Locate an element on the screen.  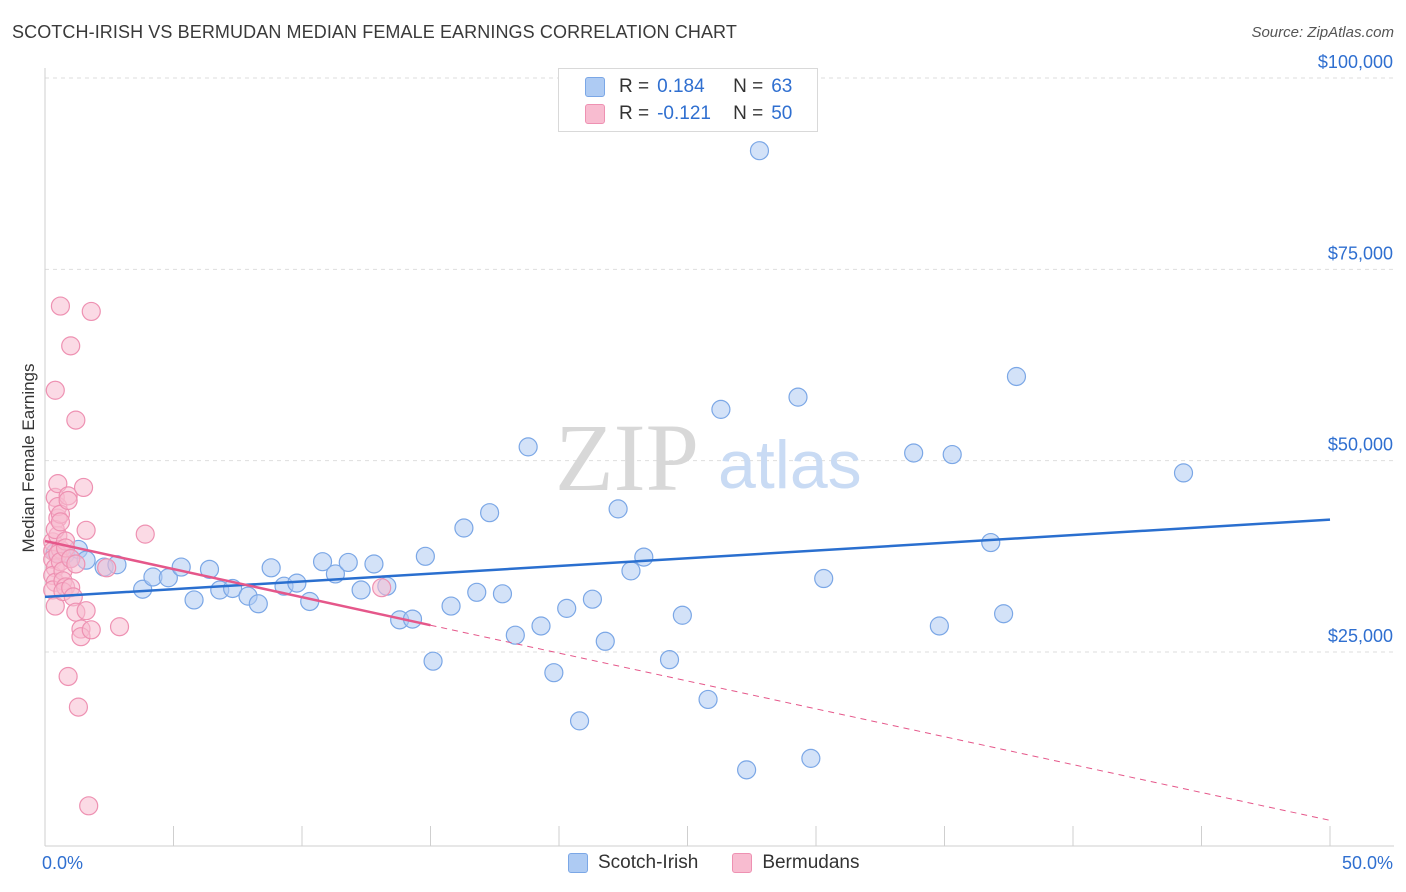
legend-row-scotch-irish: R = 0.184 N = 63 is located at coordinates (688, 87).